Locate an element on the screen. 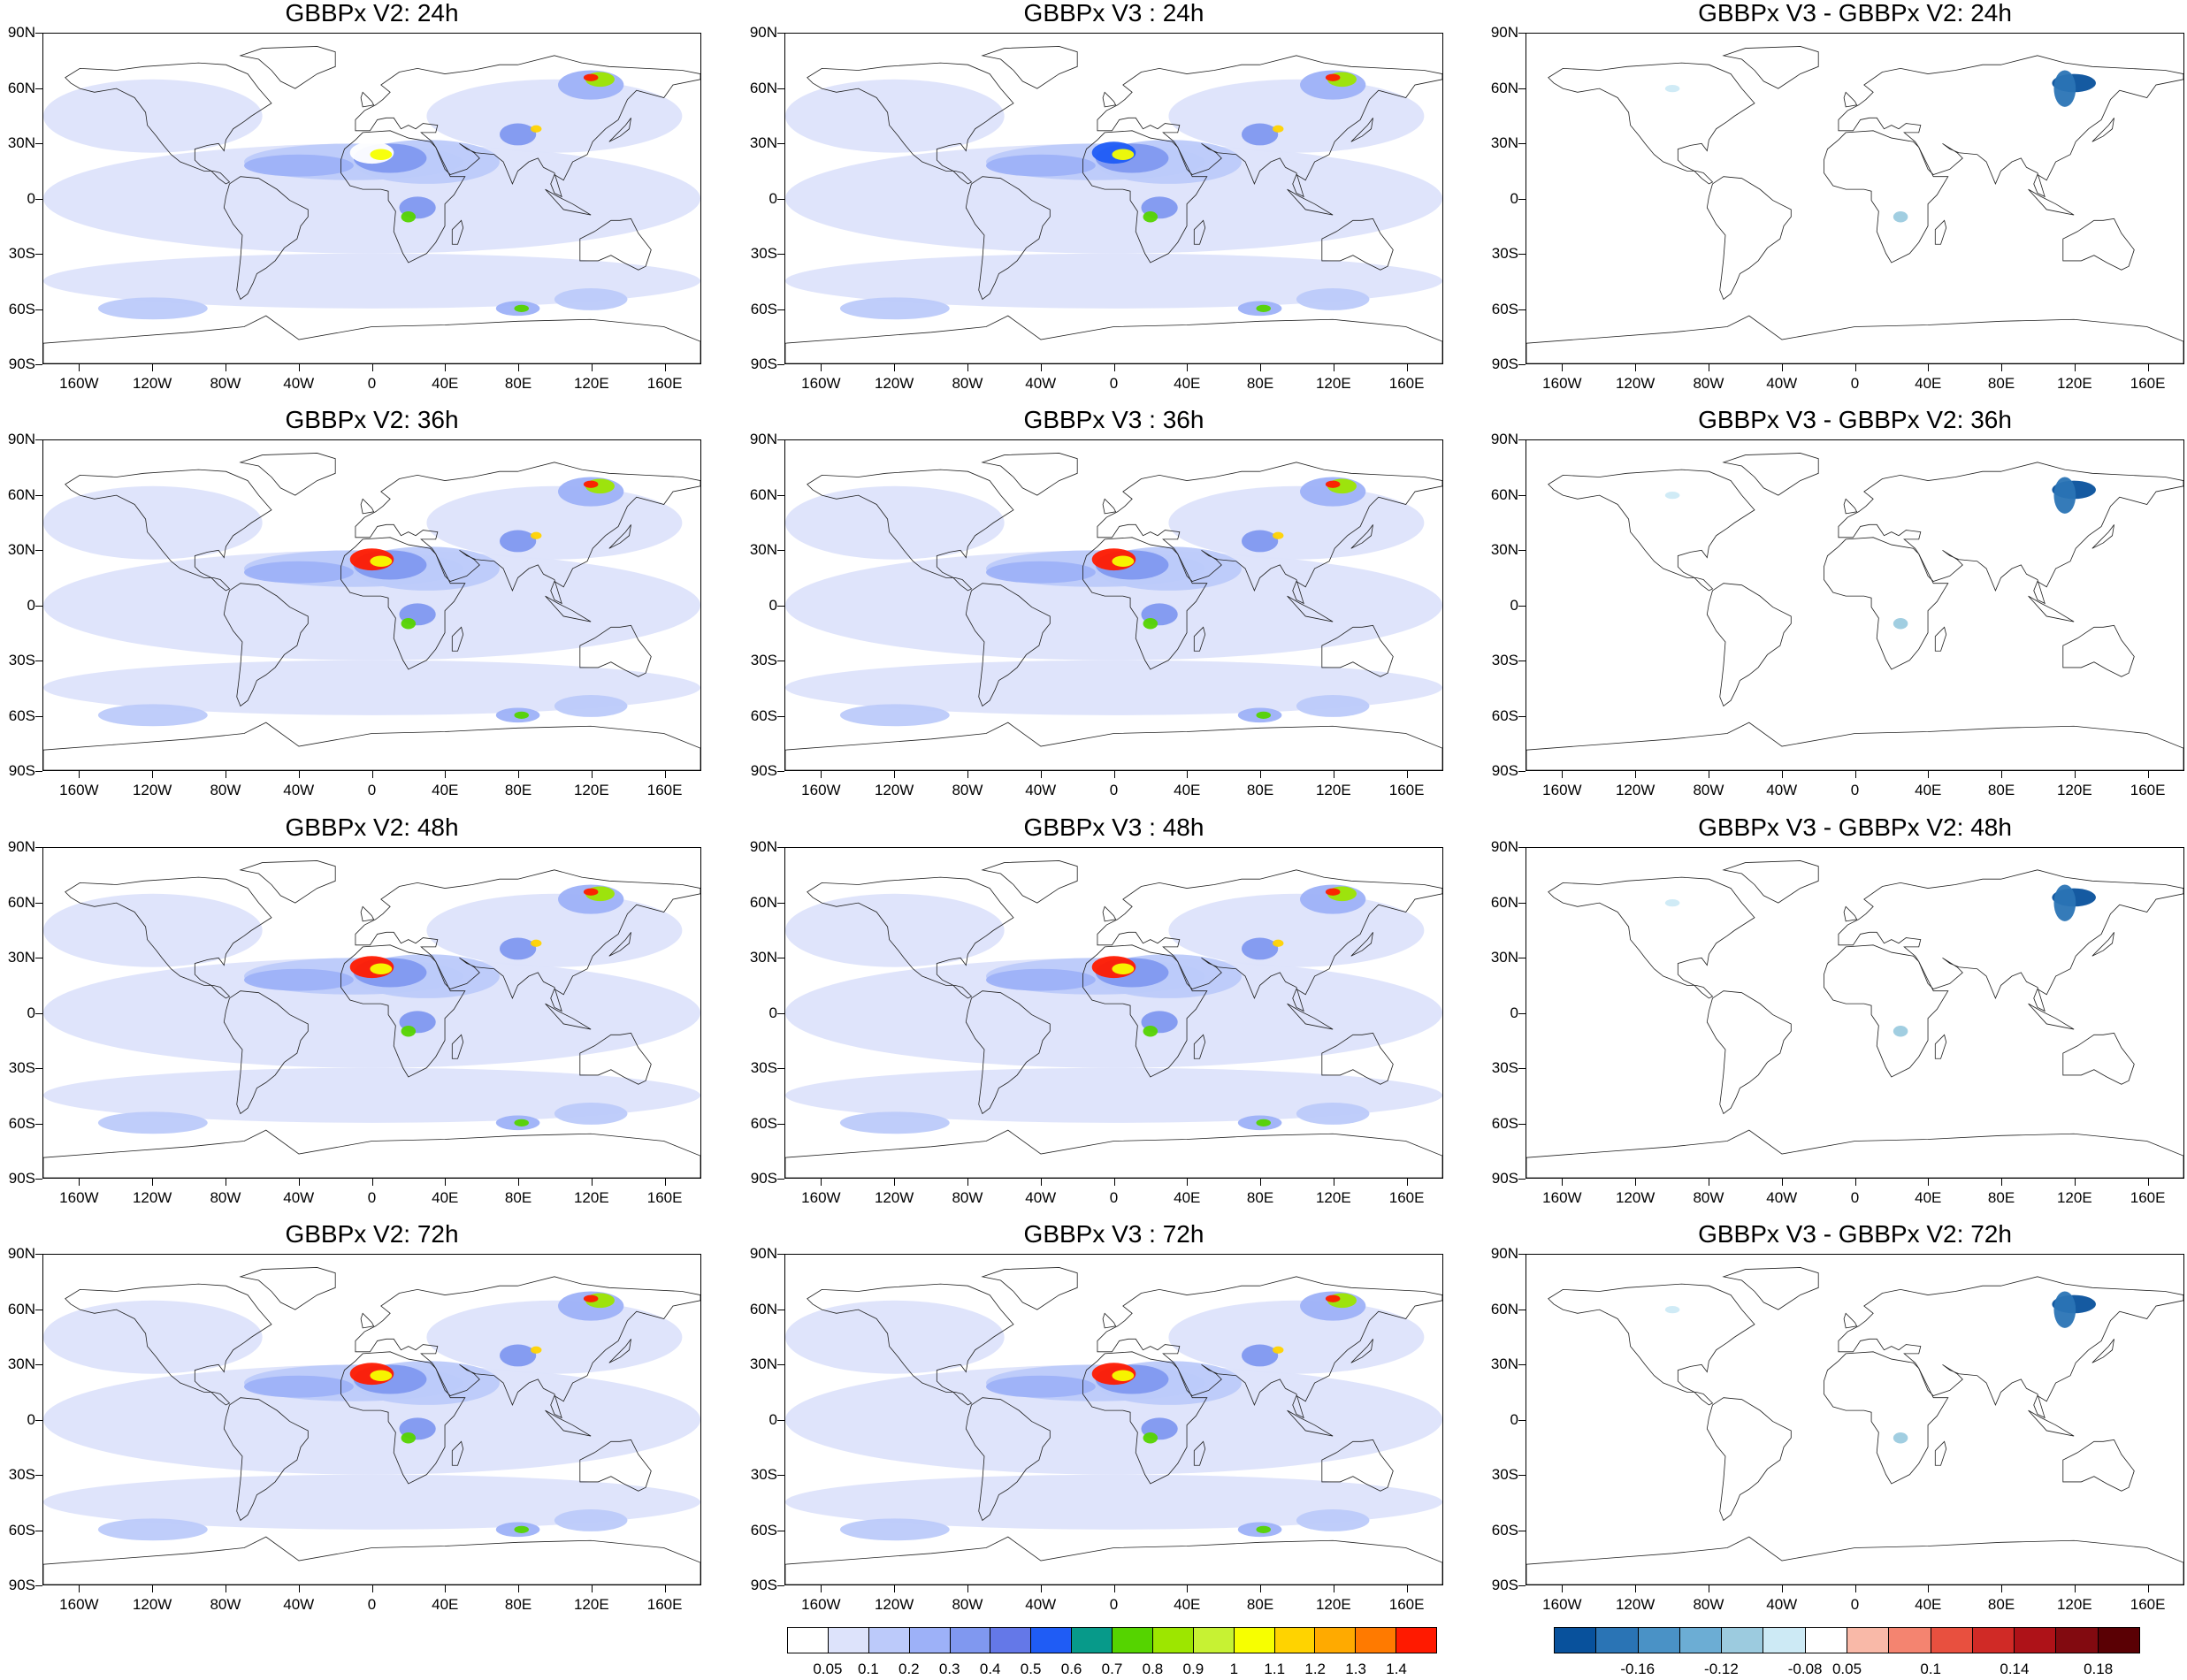 This screenshot has width=2187, height=1680. coastline-greenland is located at coordinates (1771, 882).